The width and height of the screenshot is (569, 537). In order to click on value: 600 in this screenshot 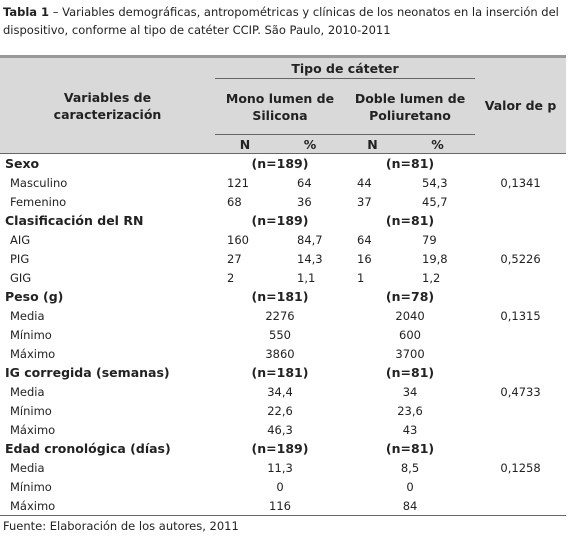, I will do `click(410, 334)`.